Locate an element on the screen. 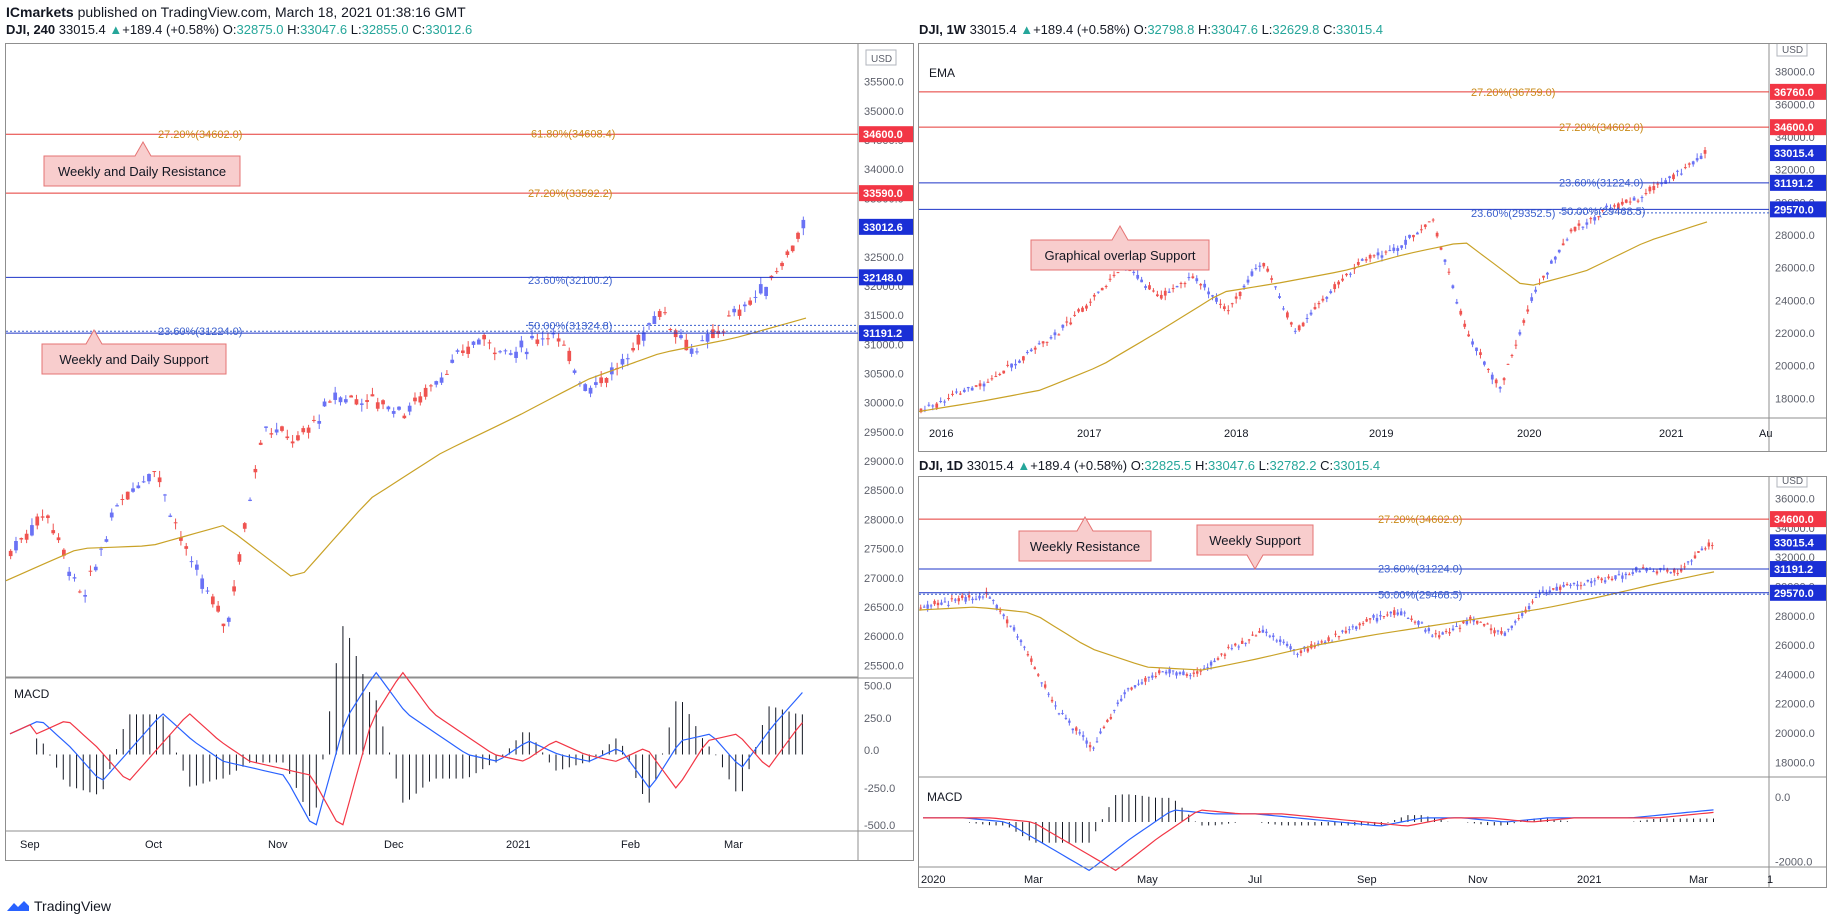 The height and width of the screenshot is (924, 1833). x-axis-label: 2017 is located at coordinates (1089, 434).